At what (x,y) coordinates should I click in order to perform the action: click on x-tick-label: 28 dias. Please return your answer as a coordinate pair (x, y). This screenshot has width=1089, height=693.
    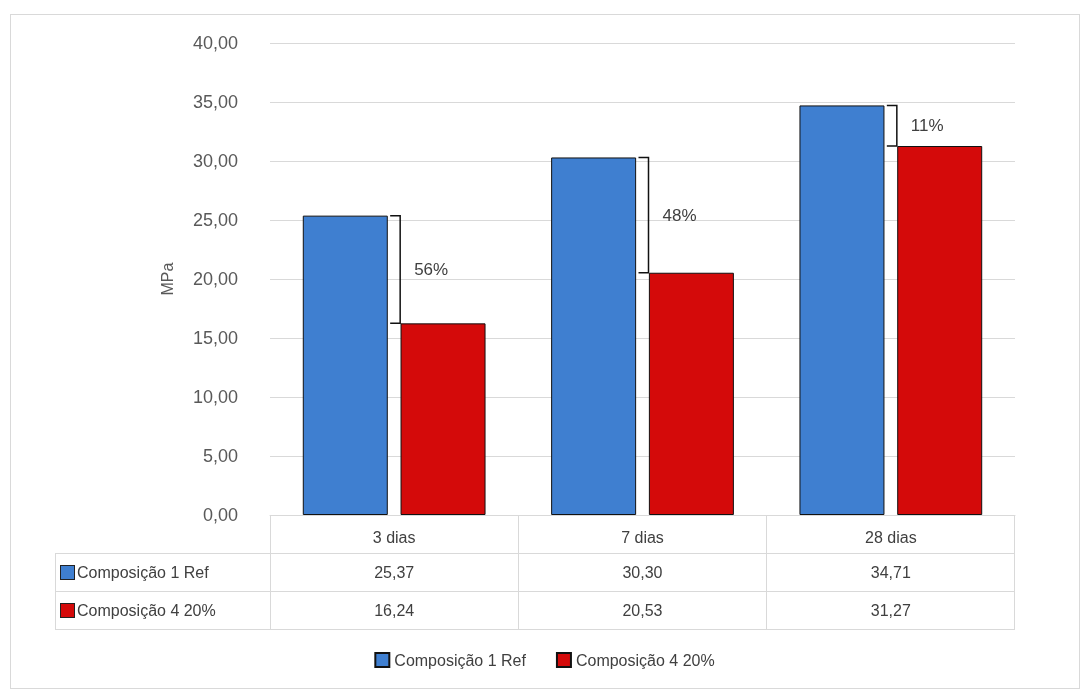
    Looking at the image, I should click on (891, 537).